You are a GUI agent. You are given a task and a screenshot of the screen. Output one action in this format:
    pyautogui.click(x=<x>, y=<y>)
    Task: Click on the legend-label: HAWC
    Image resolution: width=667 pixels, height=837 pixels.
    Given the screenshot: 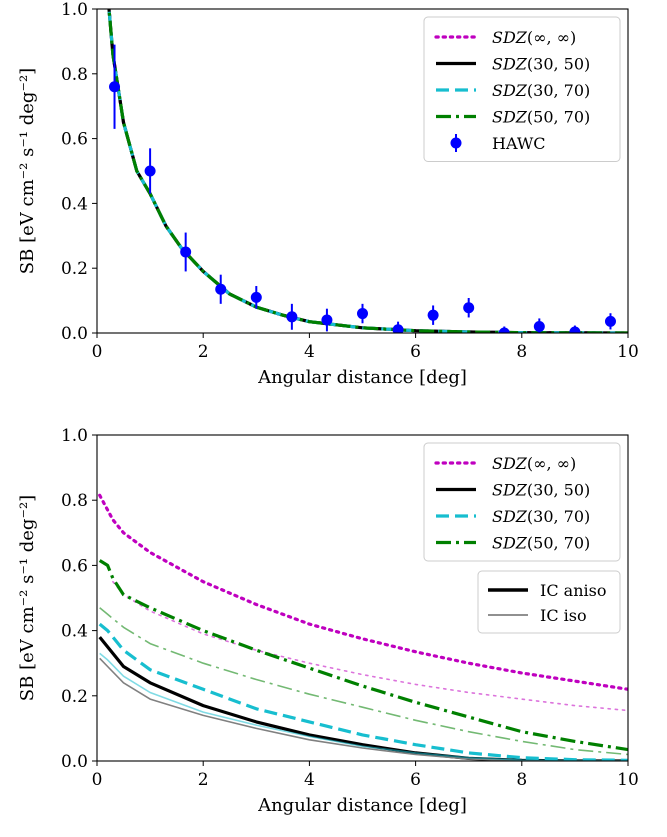 What is the action you would take?
    pyautogui.click(x=519, y=143)
    